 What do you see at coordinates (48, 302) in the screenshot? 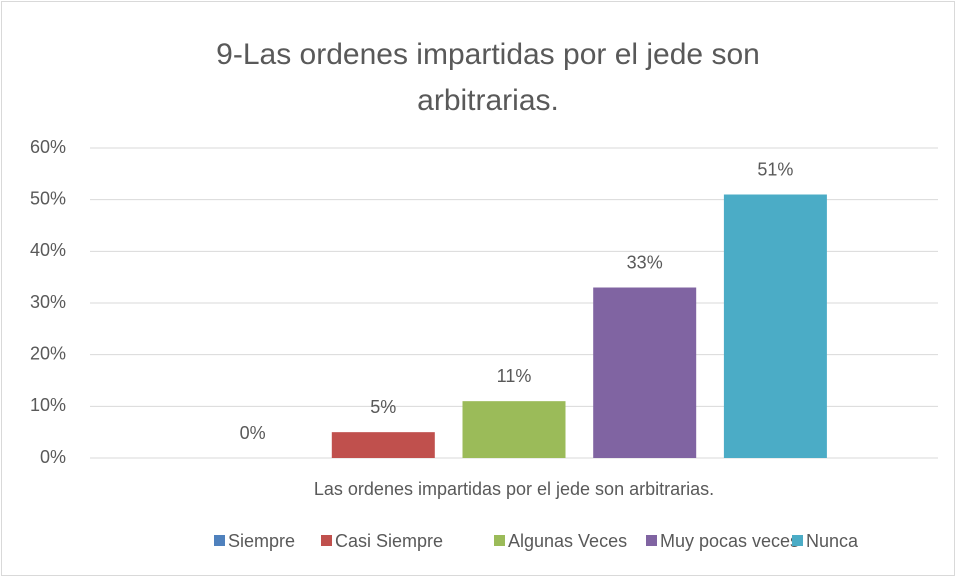
I see `y-tick-label: 30%` at bounding box center [48, 302].